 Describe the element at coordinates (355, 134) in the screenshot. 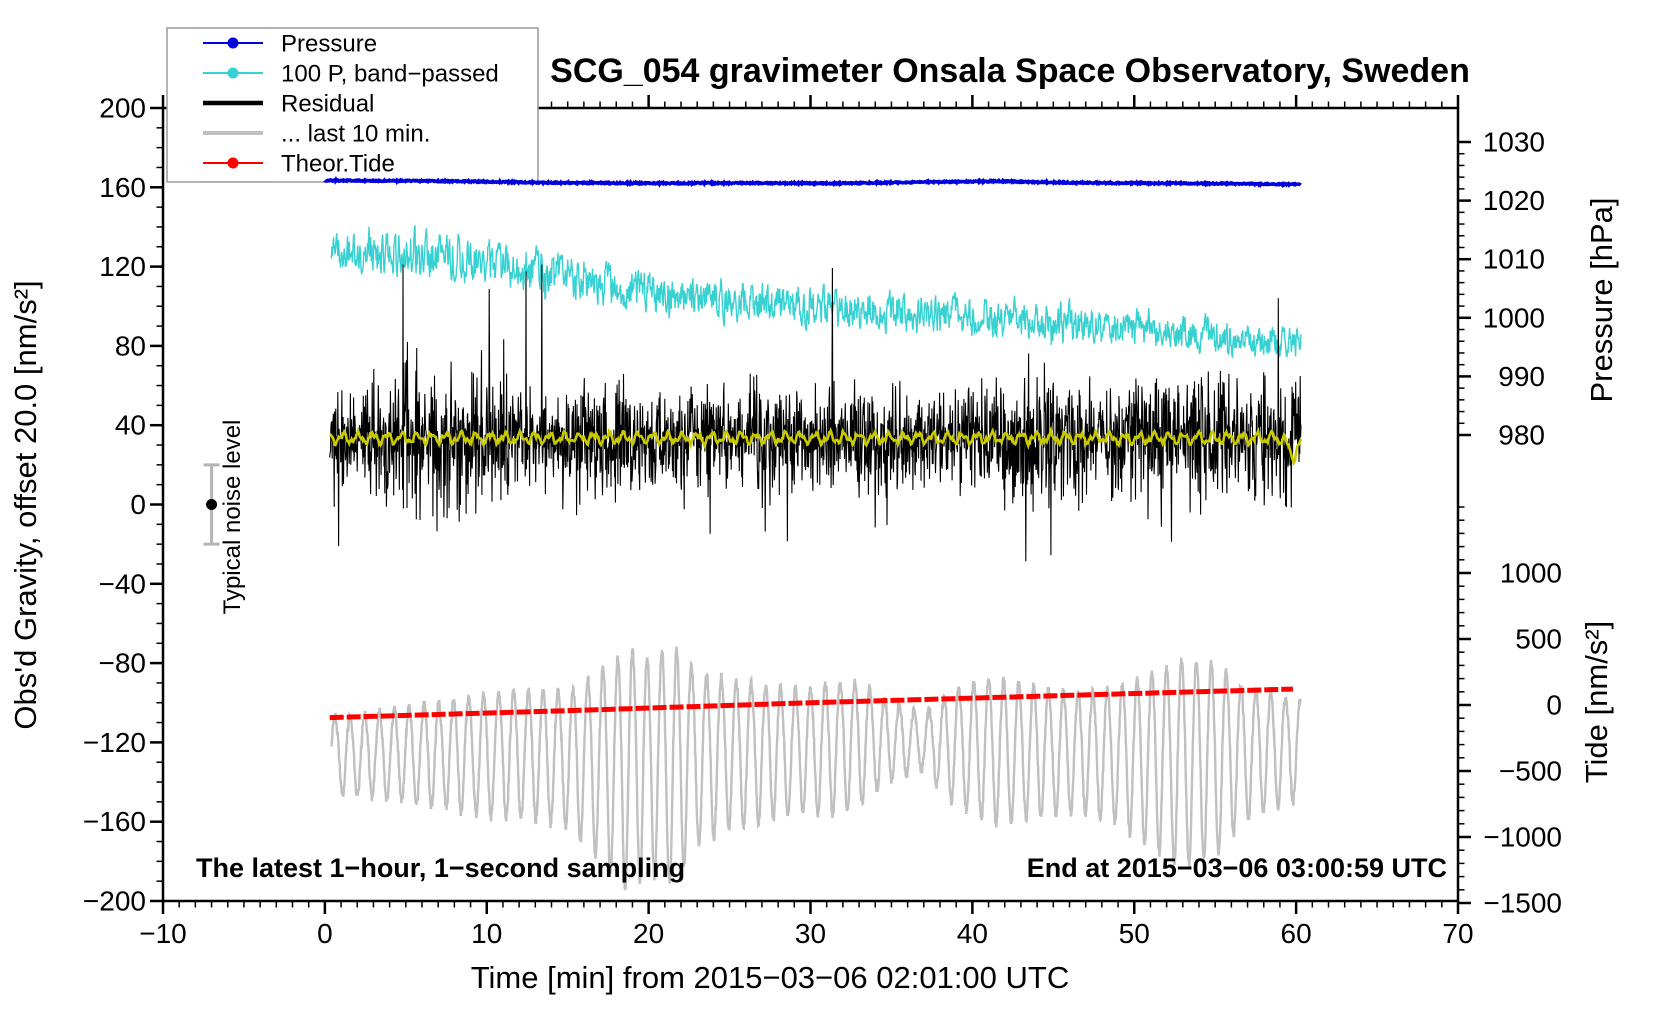

I see `legend-label-last10: ... last 10 min.` at that location.